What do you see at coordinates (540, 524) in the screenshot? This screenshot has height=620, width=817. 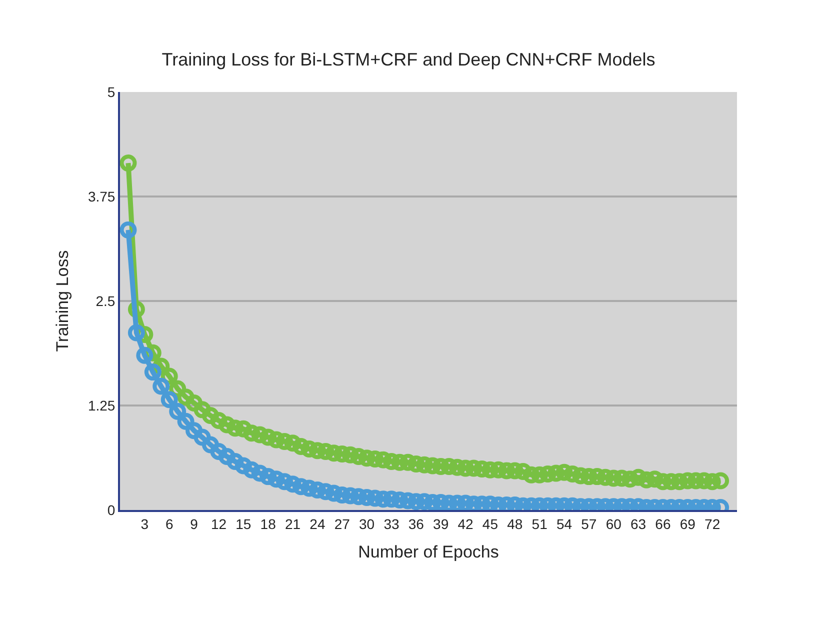 I see `x-tick-label: 51` at bounding box center [540, 524].